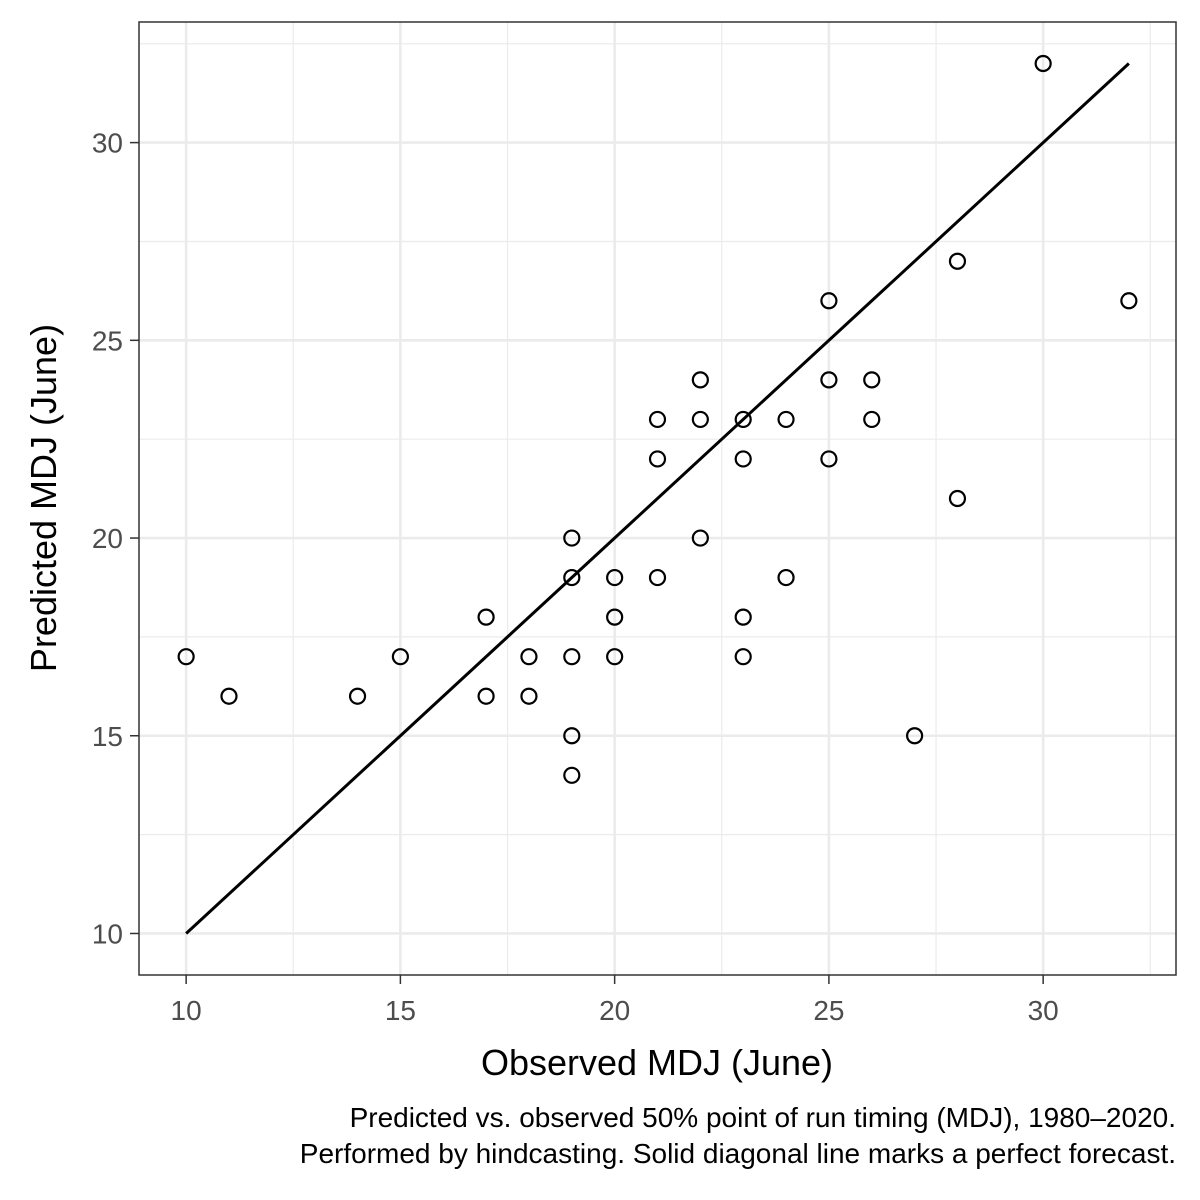 This screenshot has height=1200, width=1200. Describe the element at coordinates (107, 933) in the screenshot. I see `y-tick-label: 10` at that location.